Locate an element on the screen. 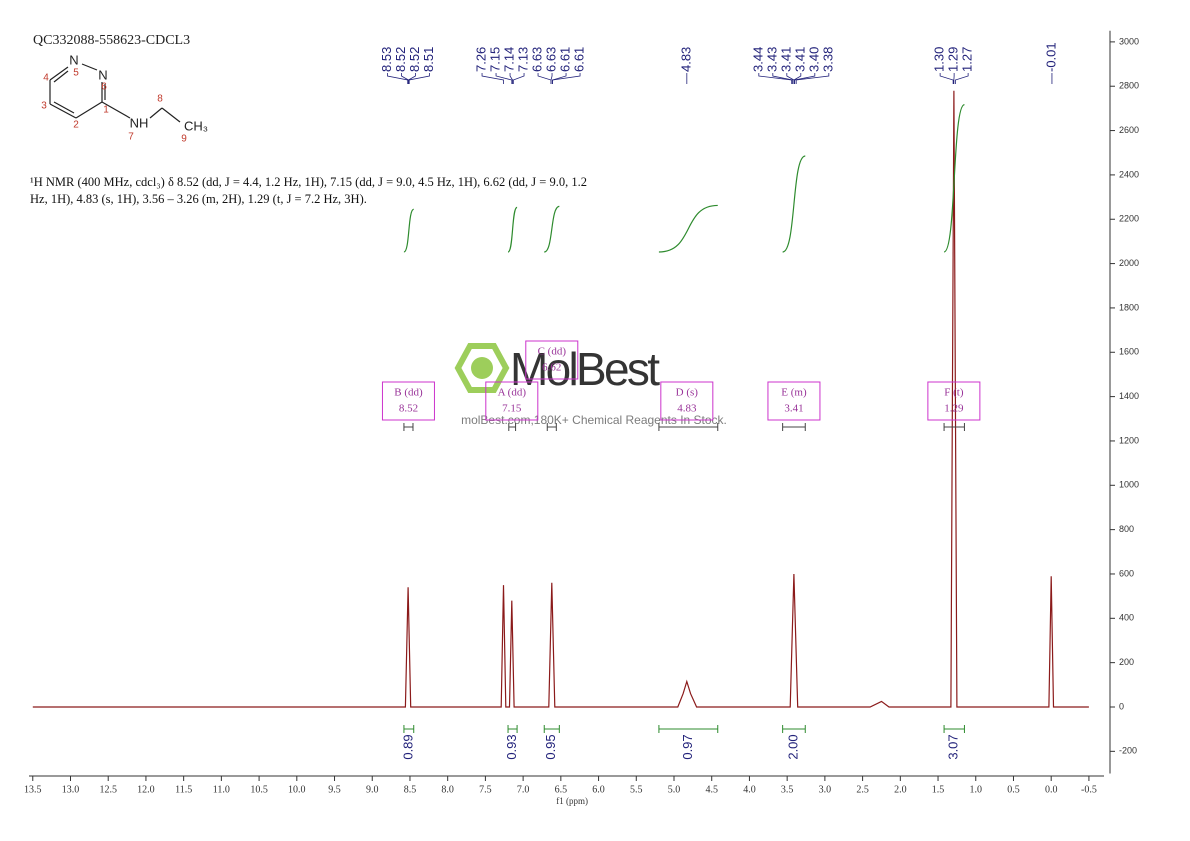  y-tick-label: 1400 is located at coordinates (1129, 396).